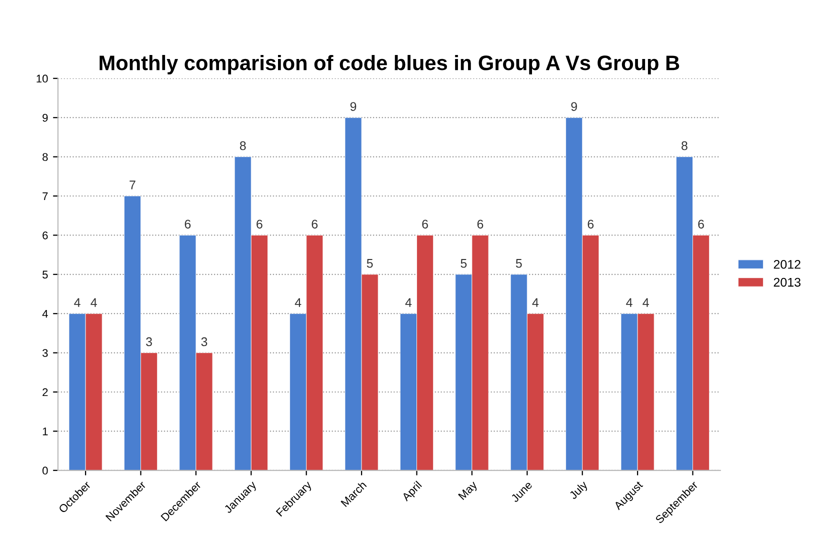 This screenshot has width=828, height=560. What do you see at coordinates (133, 185) in the screenshot?
I see `data-label: 7` at bounding box center [133, 185].